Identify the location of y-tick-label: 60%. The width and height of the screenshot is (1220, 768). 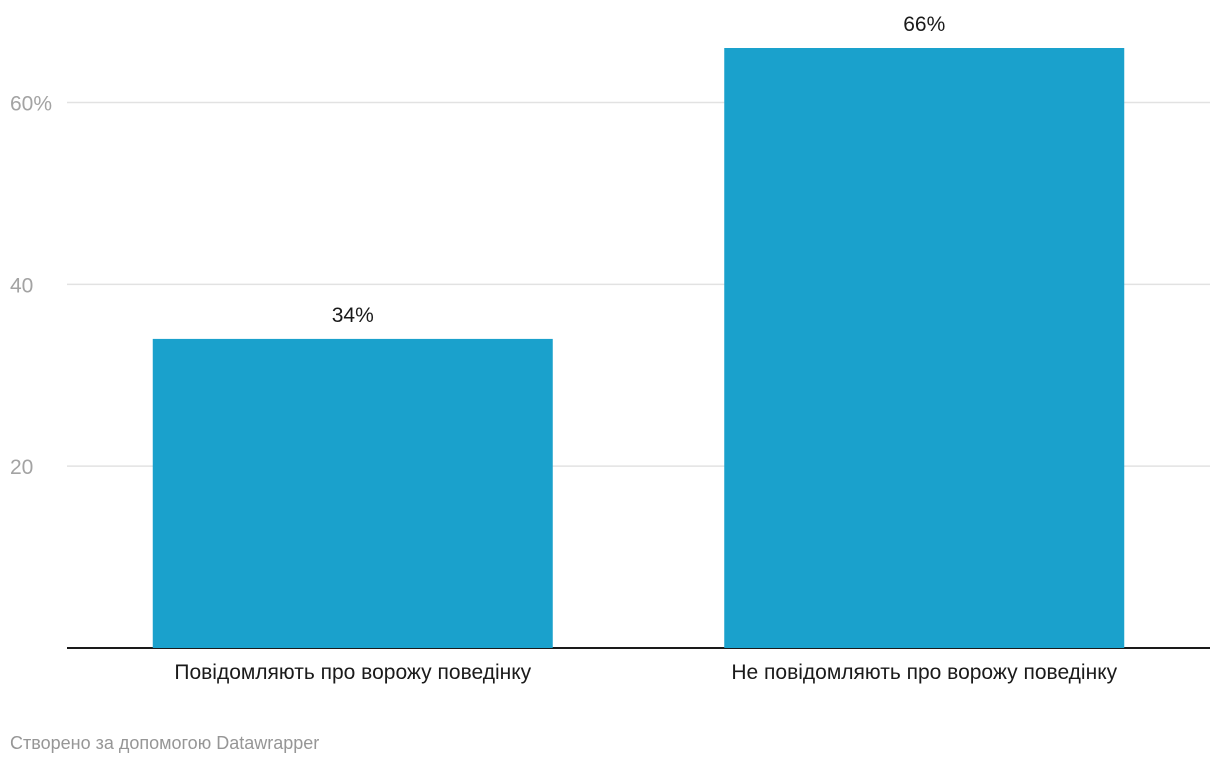
(31, 104).